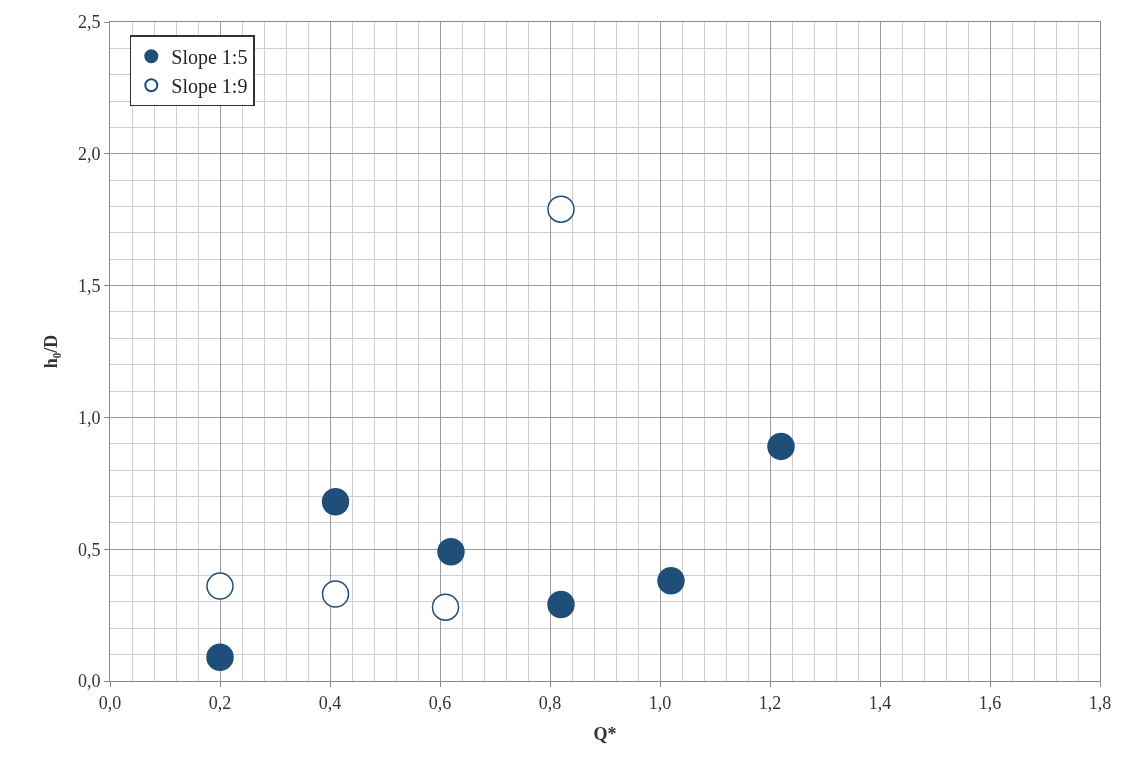 This screenshot has width=1130, height=771. Describe the element at coordinates (209, 86) in the screenshot. I see `legend-label: Slope 1:9` at that location.